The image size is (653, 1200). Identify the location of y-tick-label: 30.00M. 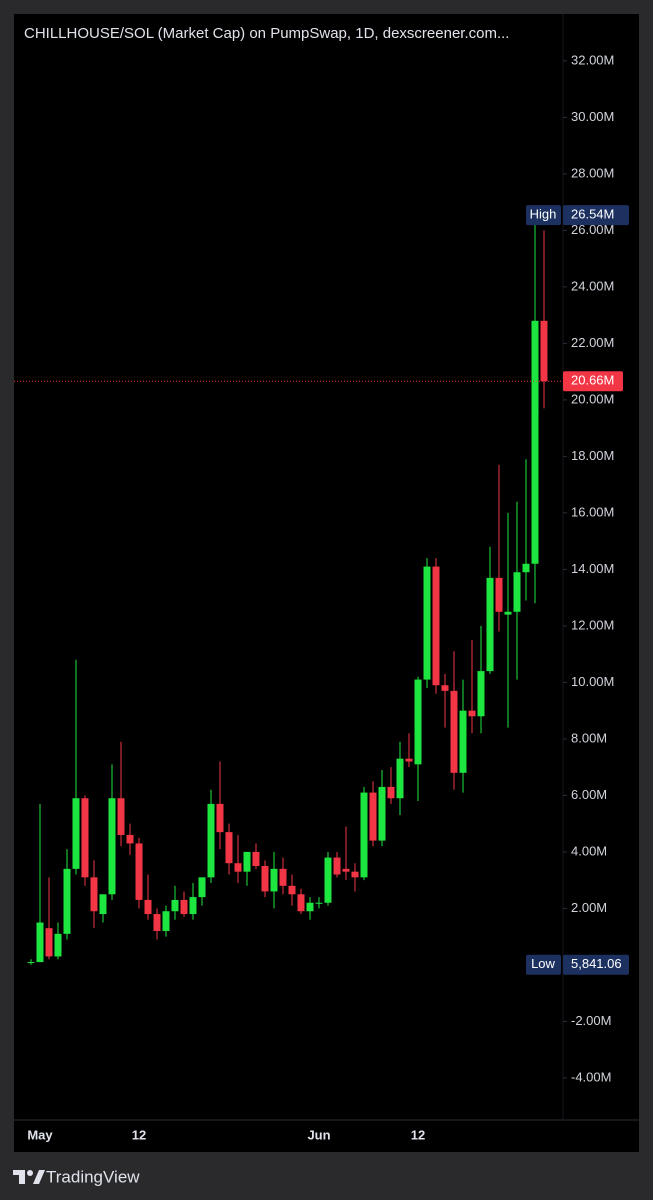
(592, 116).